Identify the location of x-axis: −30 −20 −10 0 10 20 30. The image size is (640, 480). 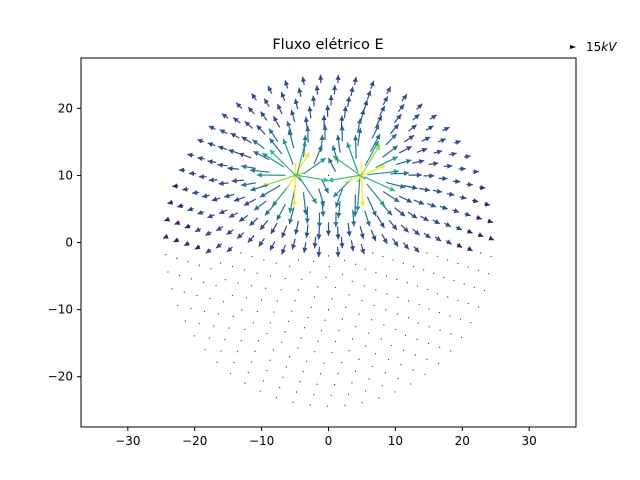
(326, 437).